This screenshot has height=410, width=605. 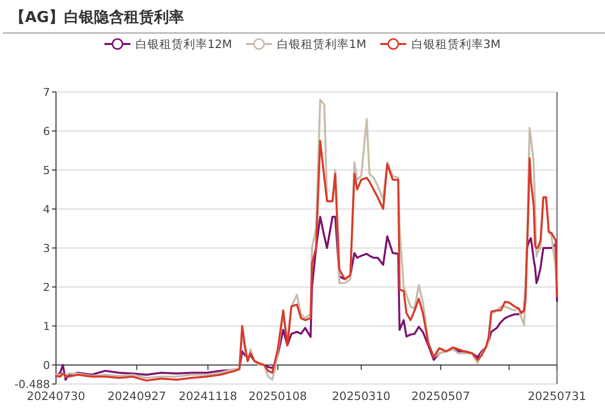 What do you see at coordinates (46, 326) in the screenshot?
I see `y-tick-label: 1` at bounding box center [46, 326].